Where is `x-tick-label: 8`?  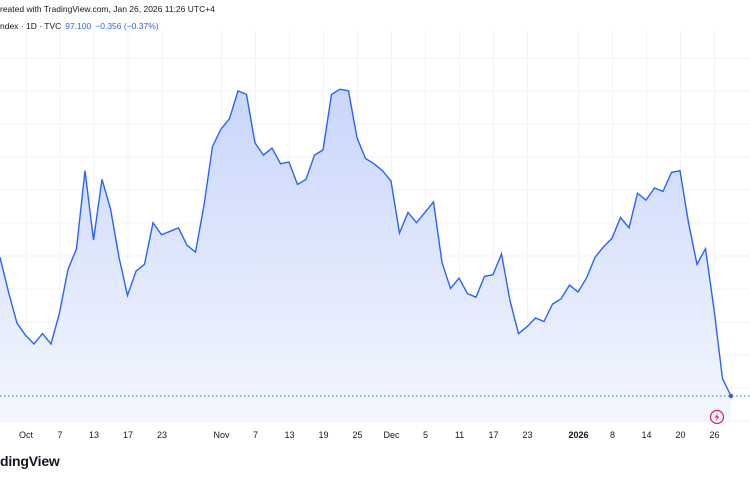
x-tick-label: 8 is located at coordinates (612, 435).